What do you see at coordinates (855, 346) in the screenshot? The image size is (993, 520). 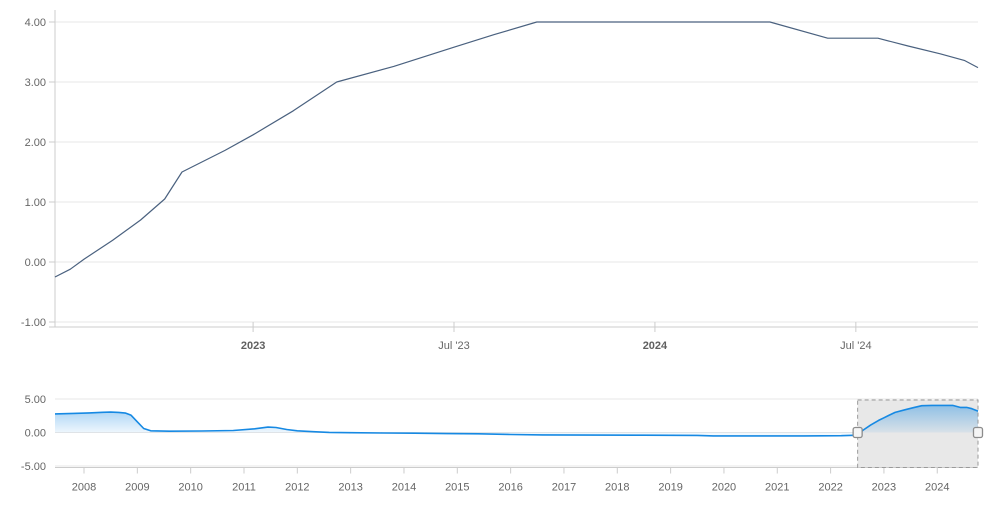 I see `x-axis-label: Jul '24` at bounding box center [855, 346].